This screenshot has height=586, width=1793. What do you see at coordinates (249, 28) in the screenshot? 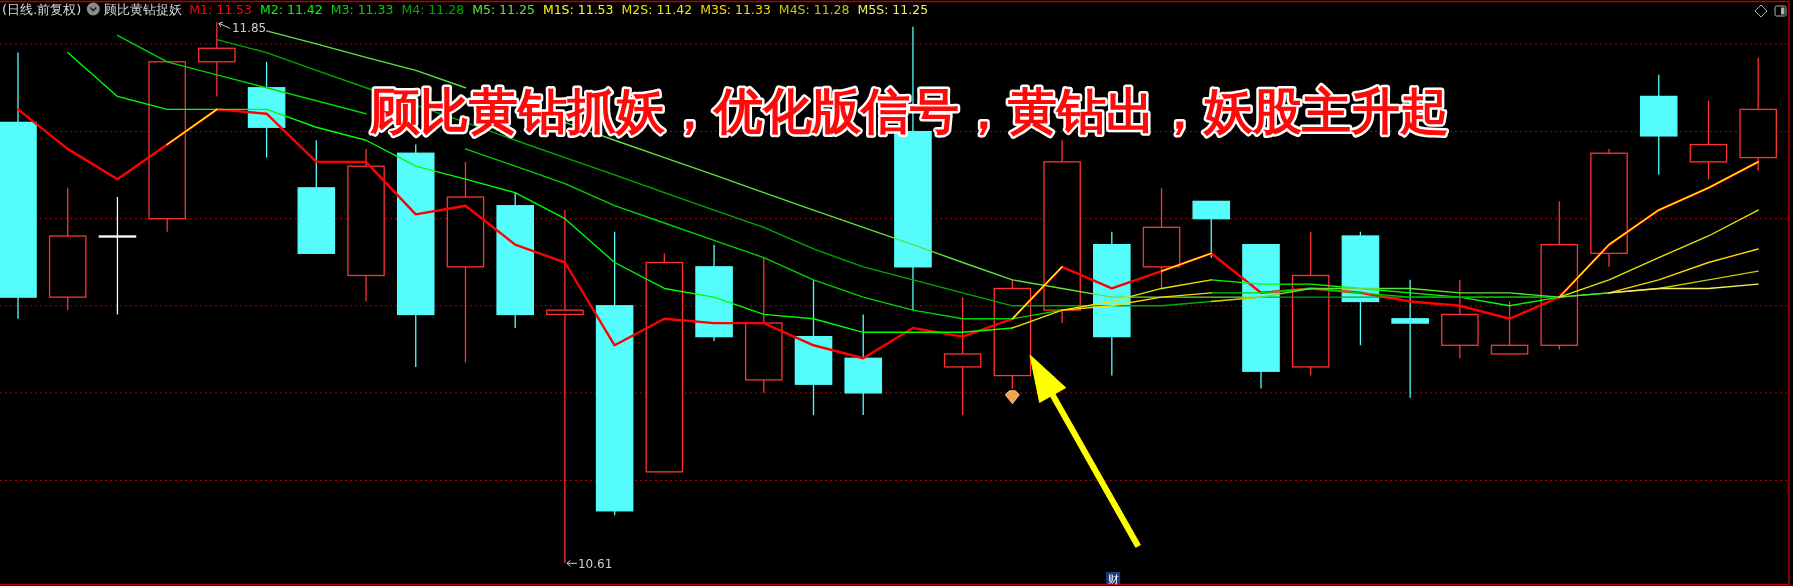
I see `annotation: 11.85` at bounding box center [249, 28].